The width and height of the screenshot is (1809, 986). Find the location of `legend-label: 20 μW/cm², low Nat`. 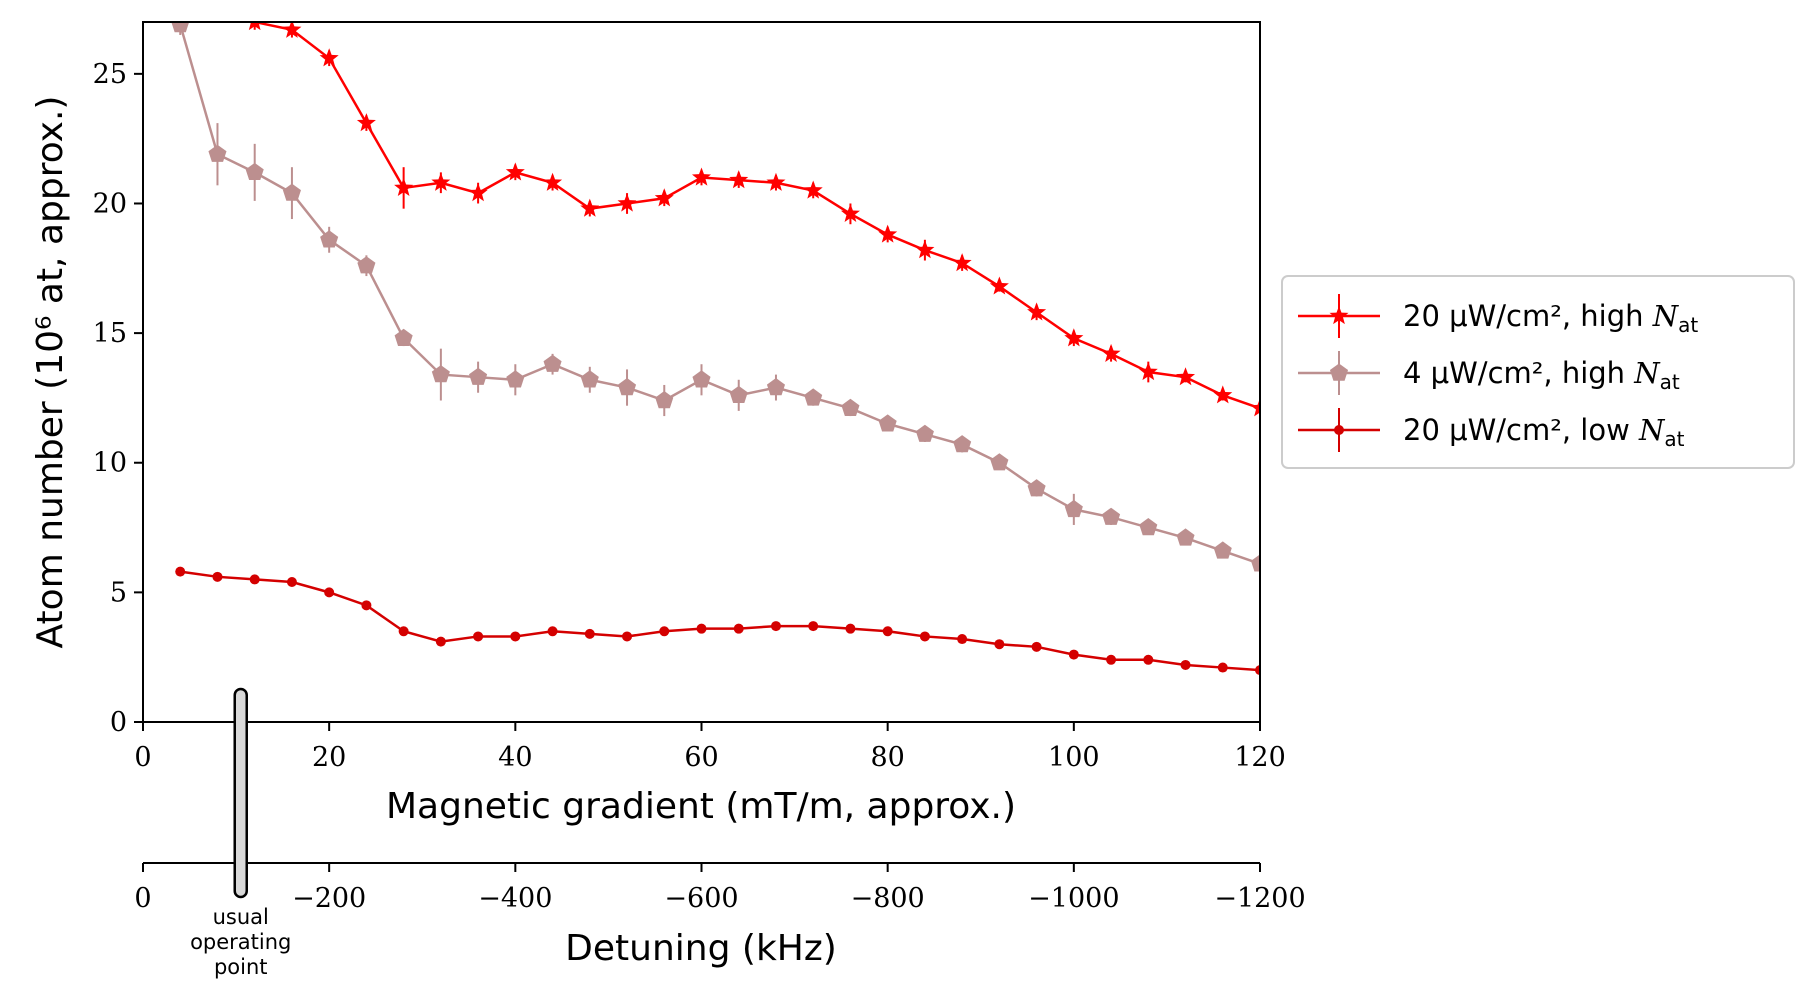

legend-label: 20 μW/cm², low Nat is located at coordinates (1544, 432).